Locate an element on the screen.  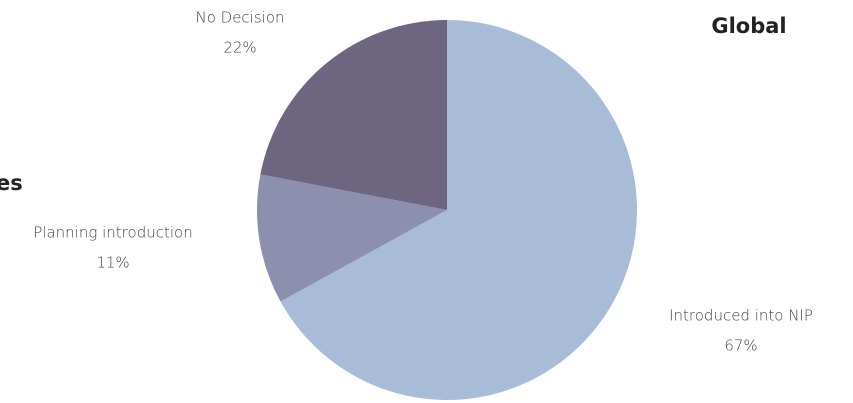
slice-label: No Decision is located at coordinates (239, 18).